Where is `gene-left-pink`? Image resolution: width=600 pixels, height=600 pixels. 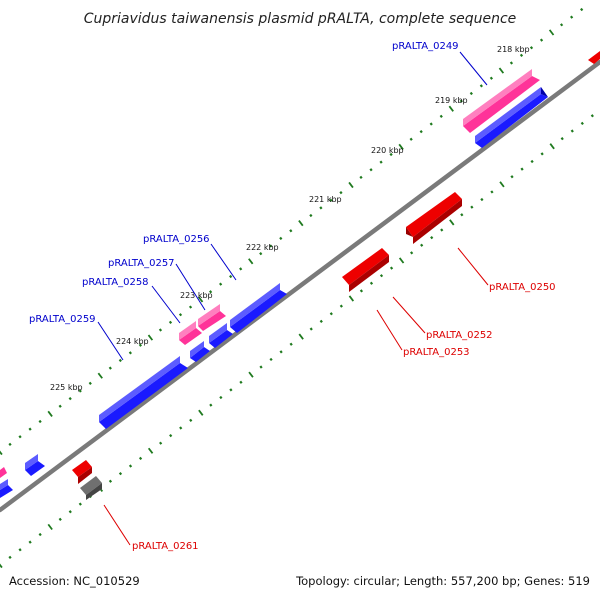
gene-left-pink is located at coordinates (3, 472).